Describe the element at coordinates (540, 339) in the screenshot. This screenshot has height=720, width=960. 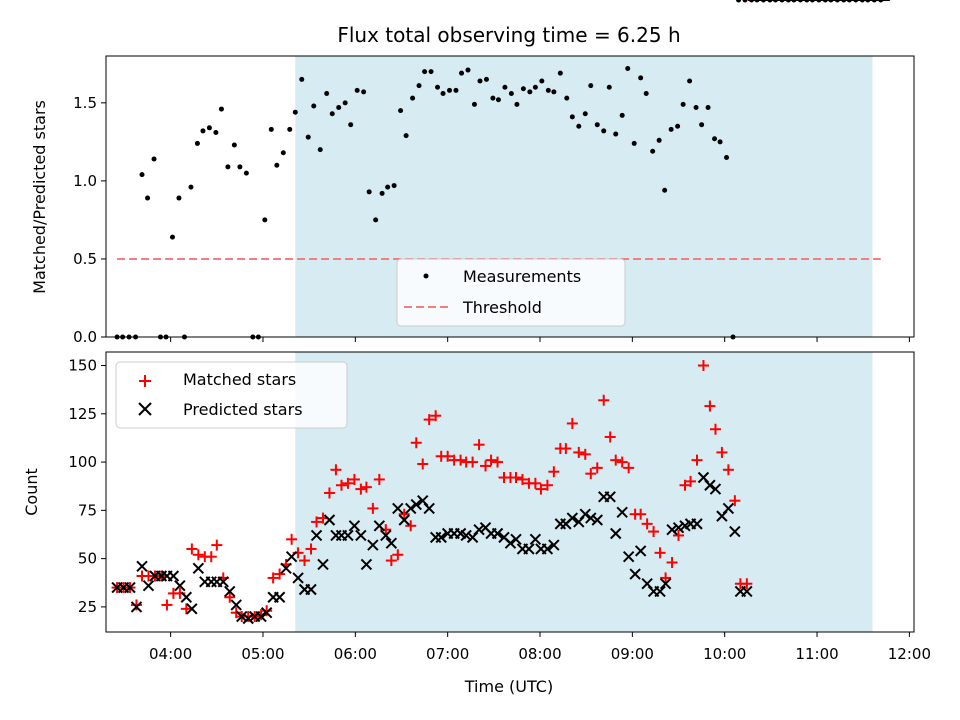
I see `top-x-ticks` at that location.